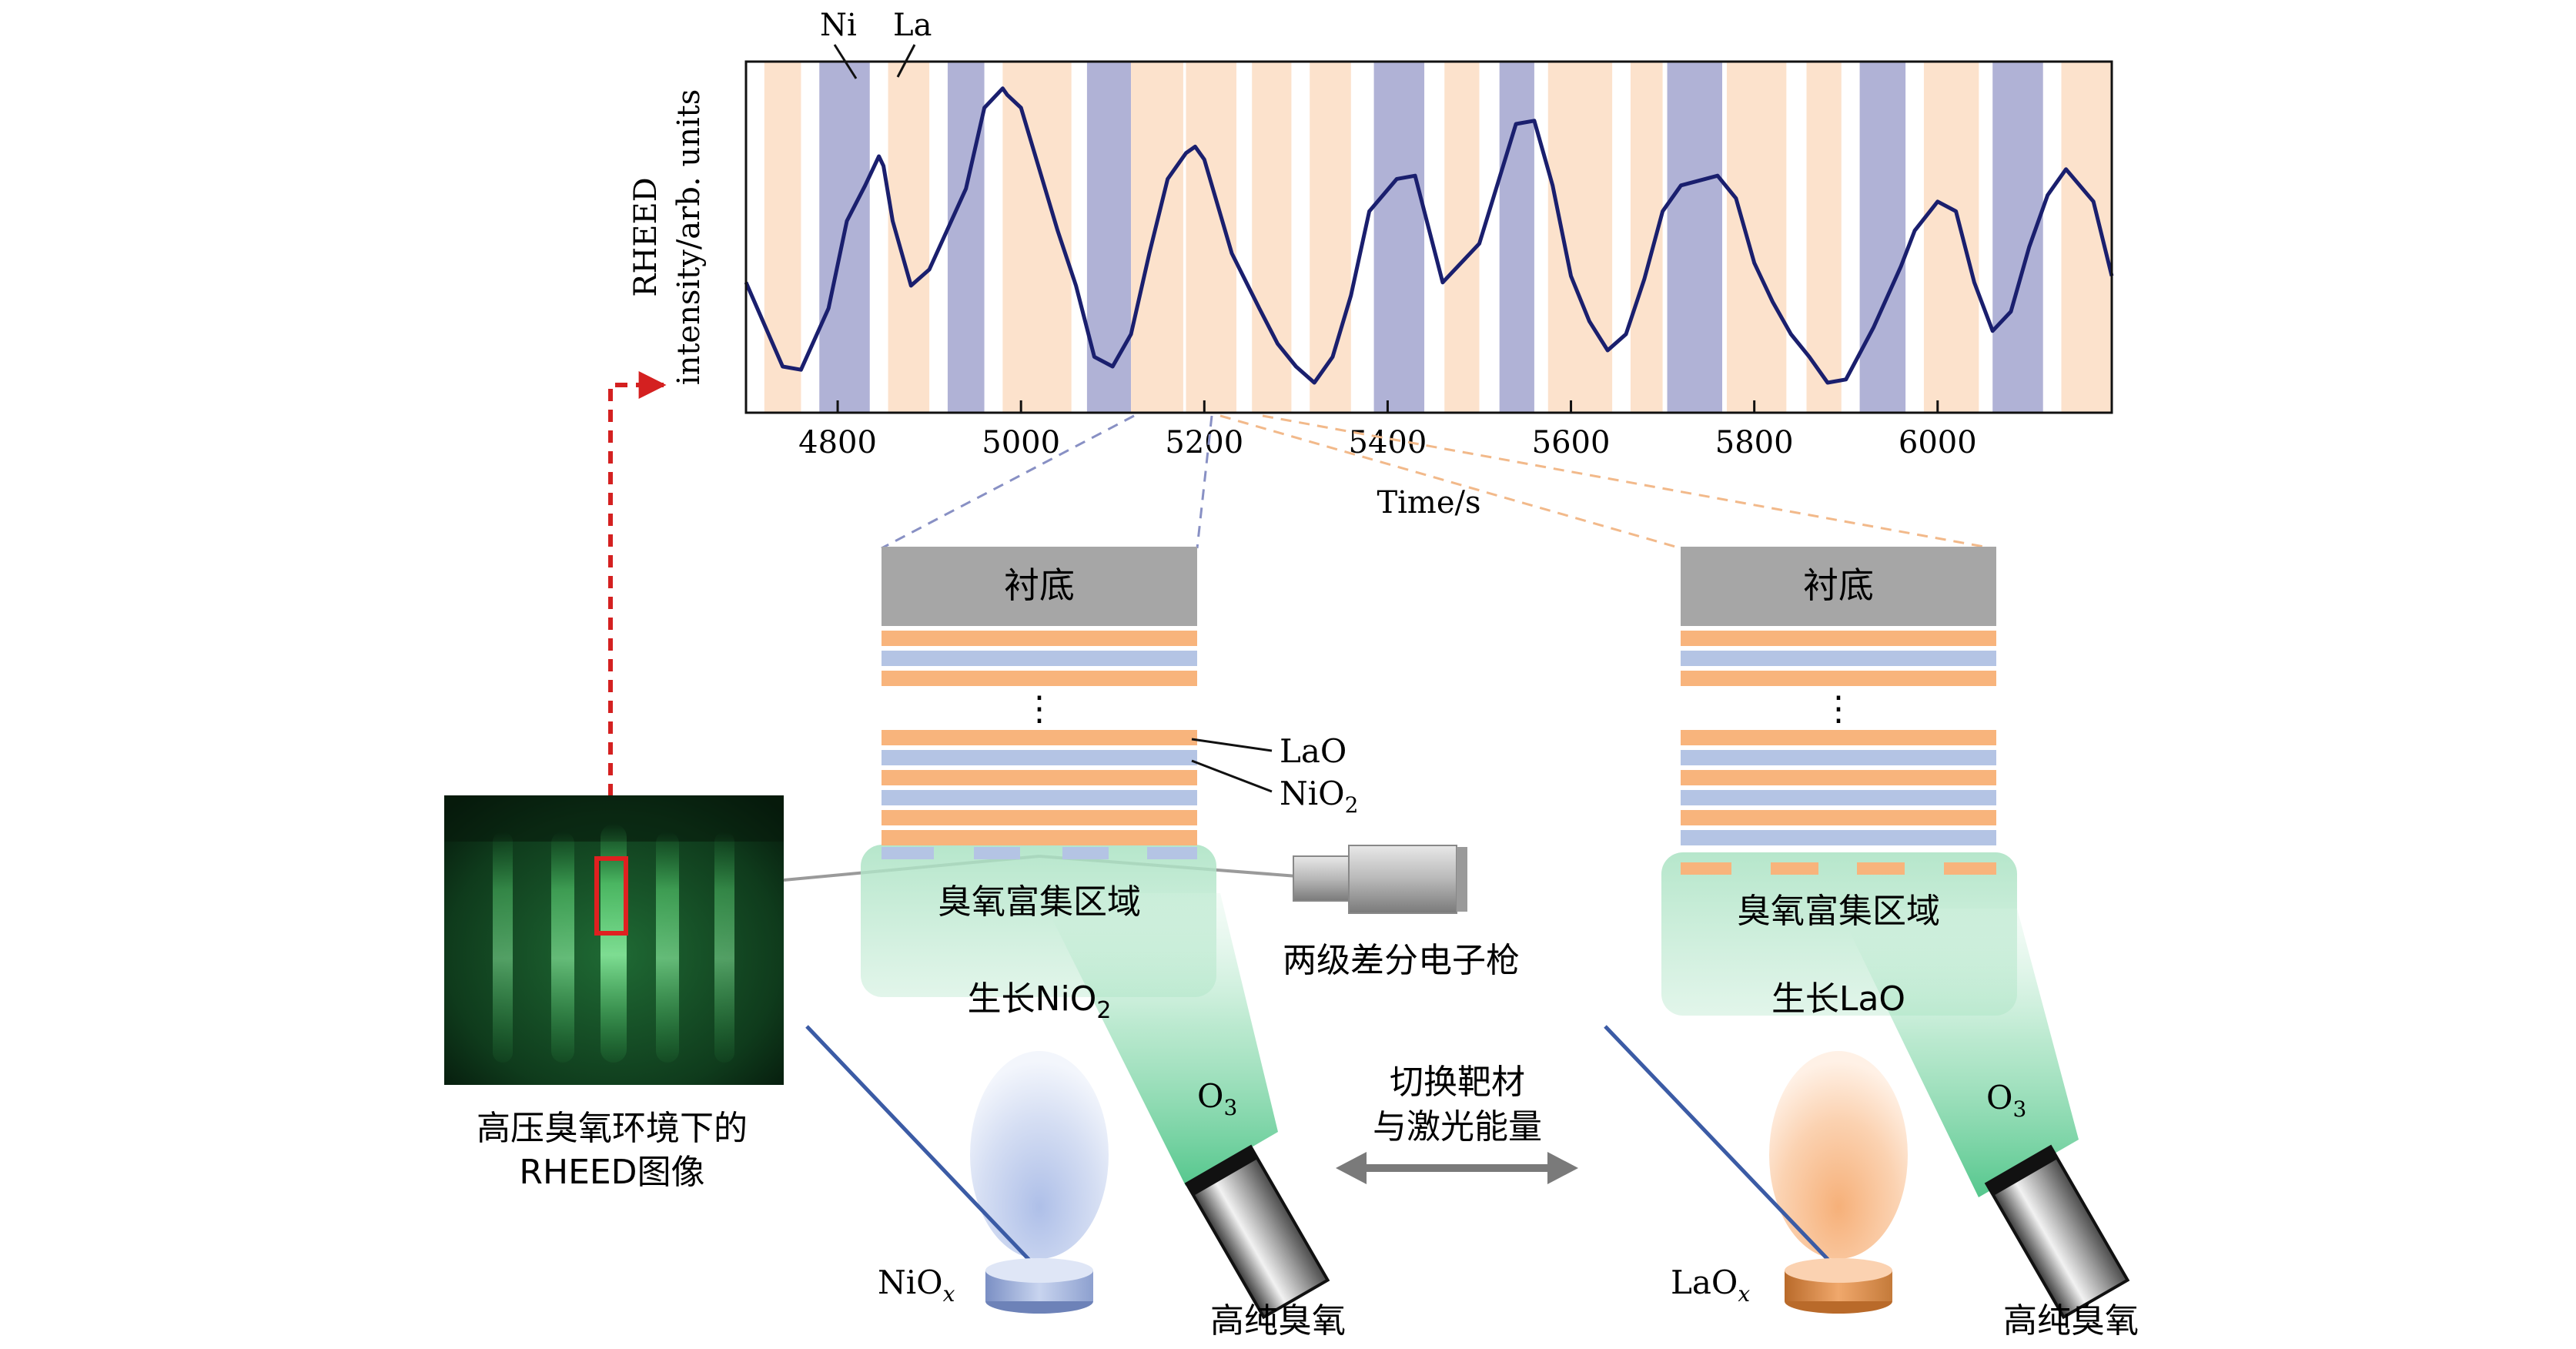 The width and height of the screenshot is (2576, 1349). Describe the element at coordinates (1039, 1155) in the screenshot. I see `nio-plasma-plume` at that location.